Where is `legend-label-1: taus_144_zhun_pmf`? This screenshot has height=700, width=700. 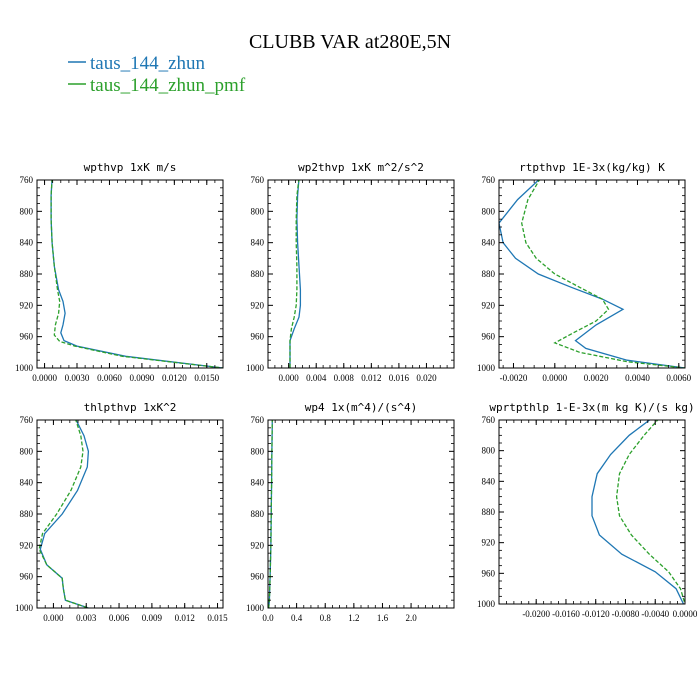
legend-label-1: taus_144_zhun_pmf is located at coordinates (168, 85).